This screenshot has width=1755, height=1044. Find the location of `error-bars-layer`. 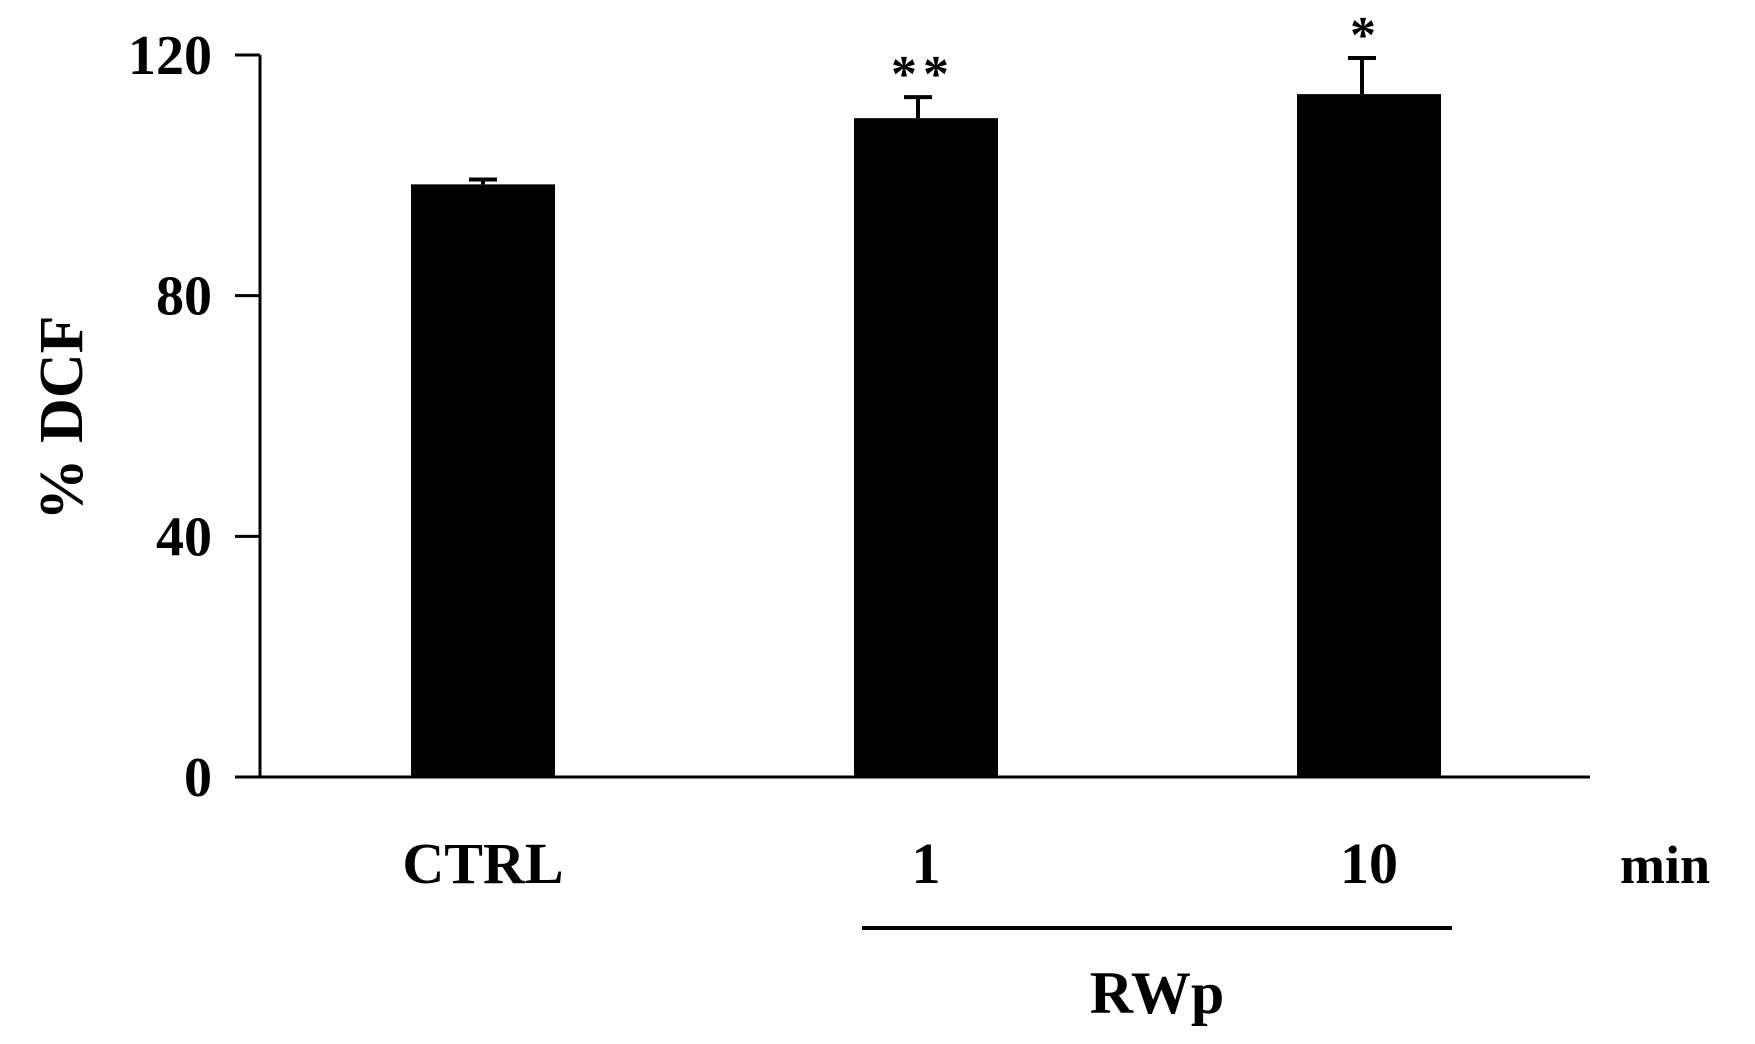

error-bars-layer is located at coordinates (922, 120).